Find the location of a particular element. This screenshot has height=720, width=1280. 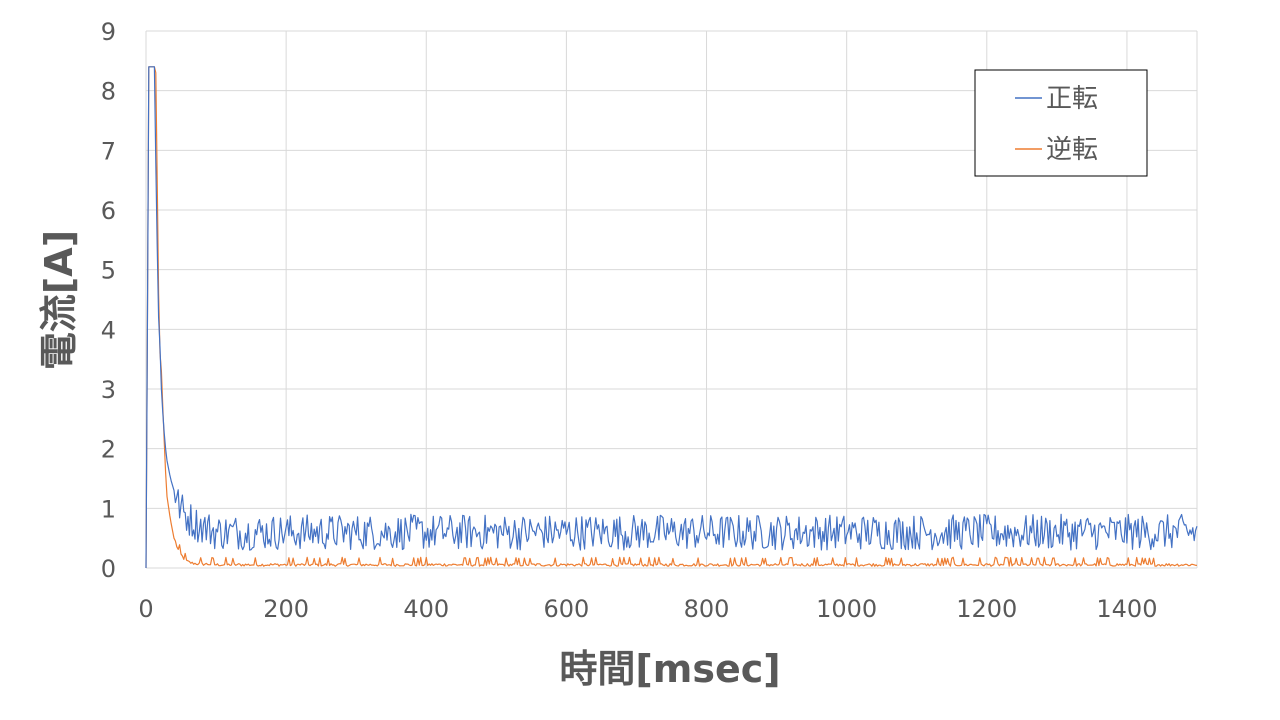

x-tick-label: 600 is located at coordinates (566, 609).